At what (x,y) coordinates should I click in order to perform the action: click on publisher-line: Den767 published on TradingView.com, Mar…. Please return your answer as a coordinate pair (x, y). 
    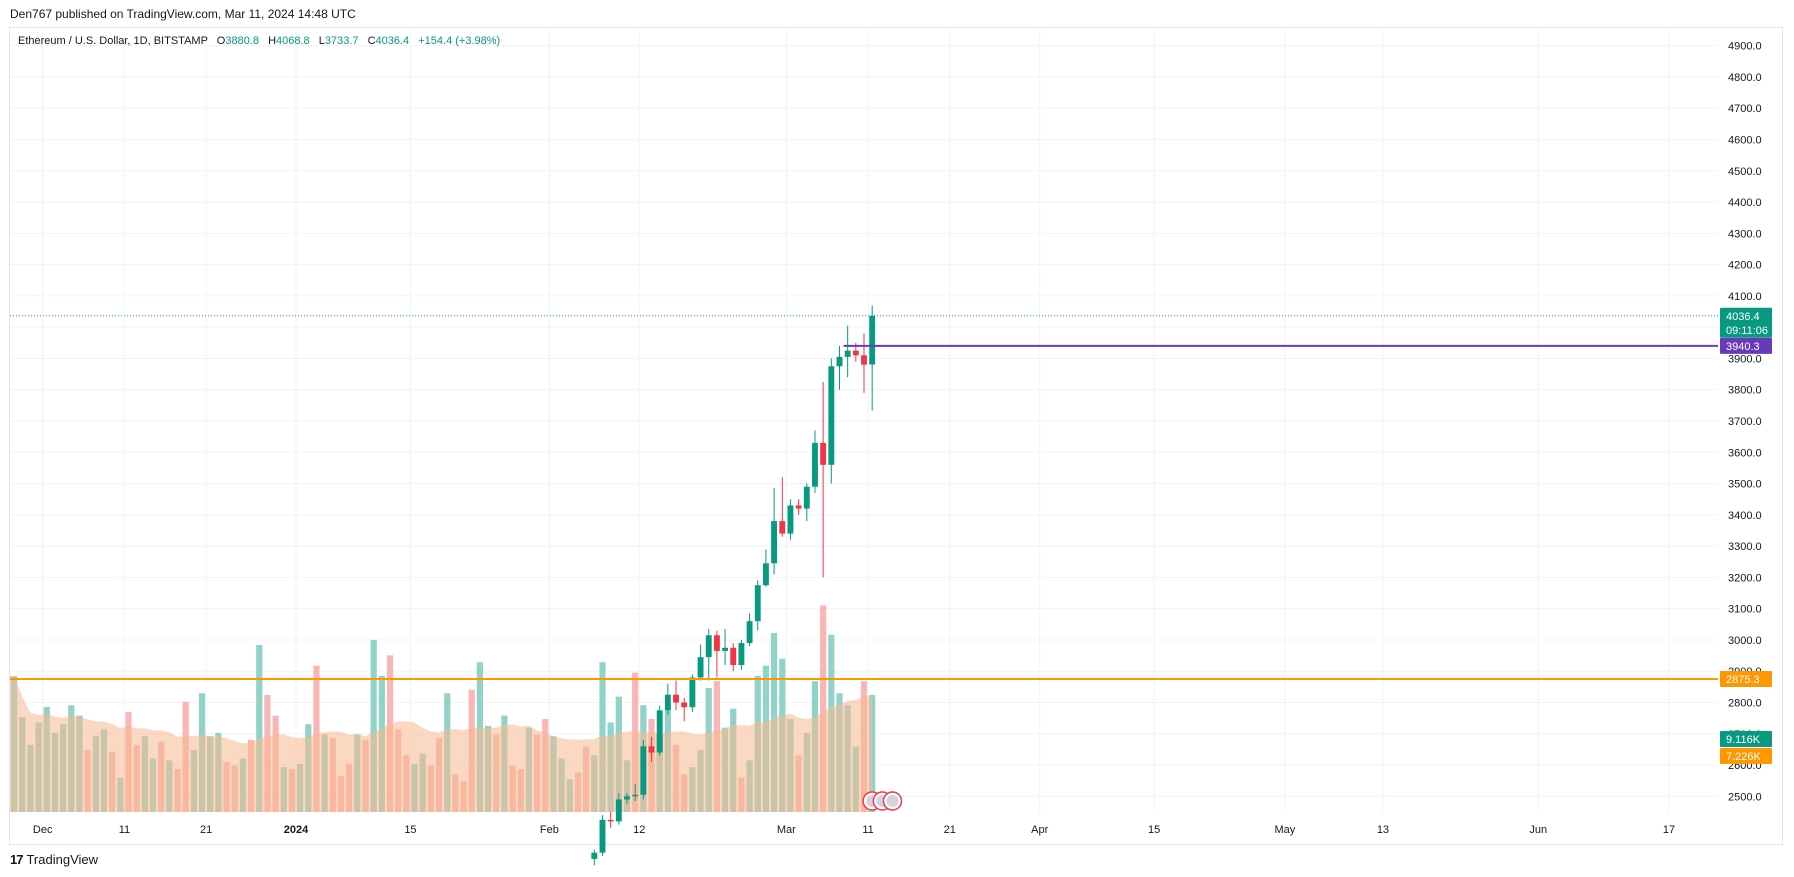
    Looking at the image, I should click on (183, 14).